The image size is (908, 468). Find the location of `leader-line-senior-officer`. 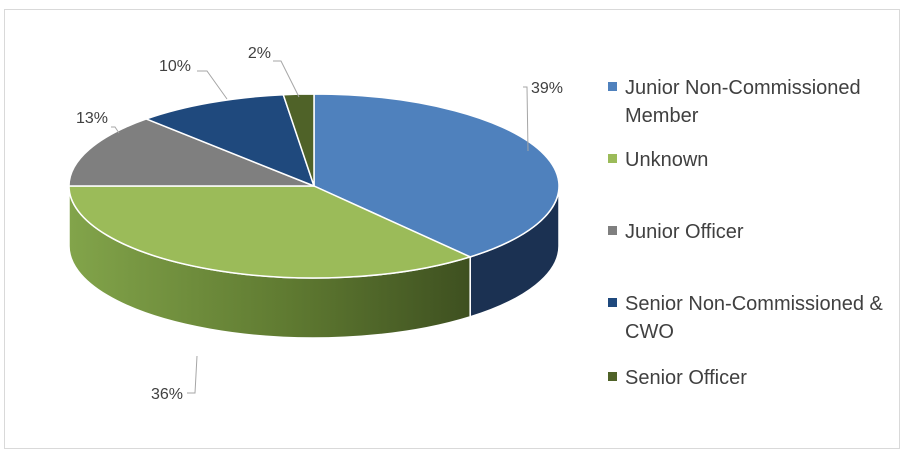

leader-line-senior-officer is located at coordinates (286, 79).